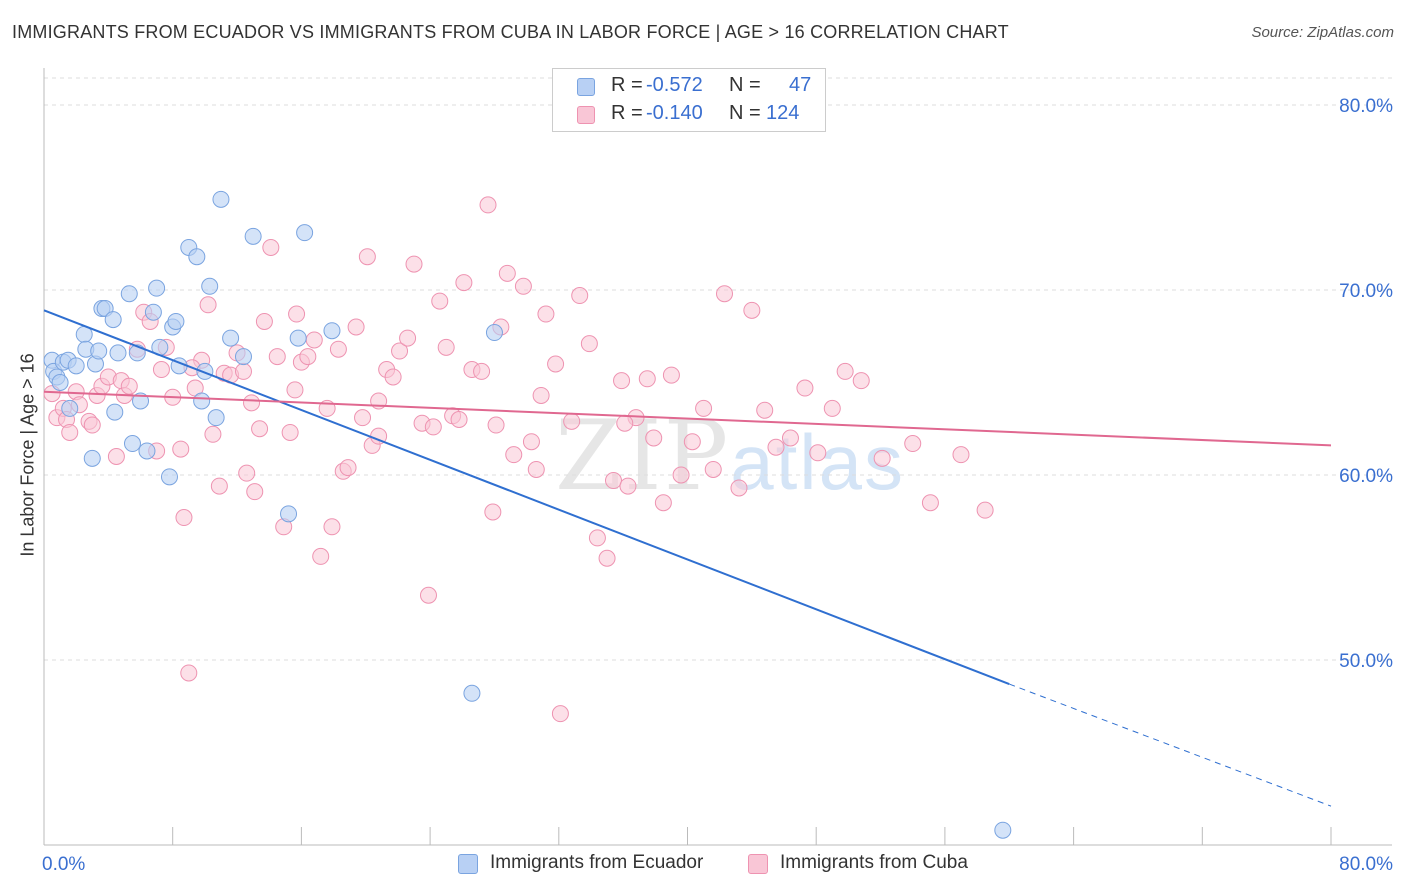 The width and height of the screenshot is (1406, 892). I want to click on ecuador-swatch-icon, so click(586, 87).